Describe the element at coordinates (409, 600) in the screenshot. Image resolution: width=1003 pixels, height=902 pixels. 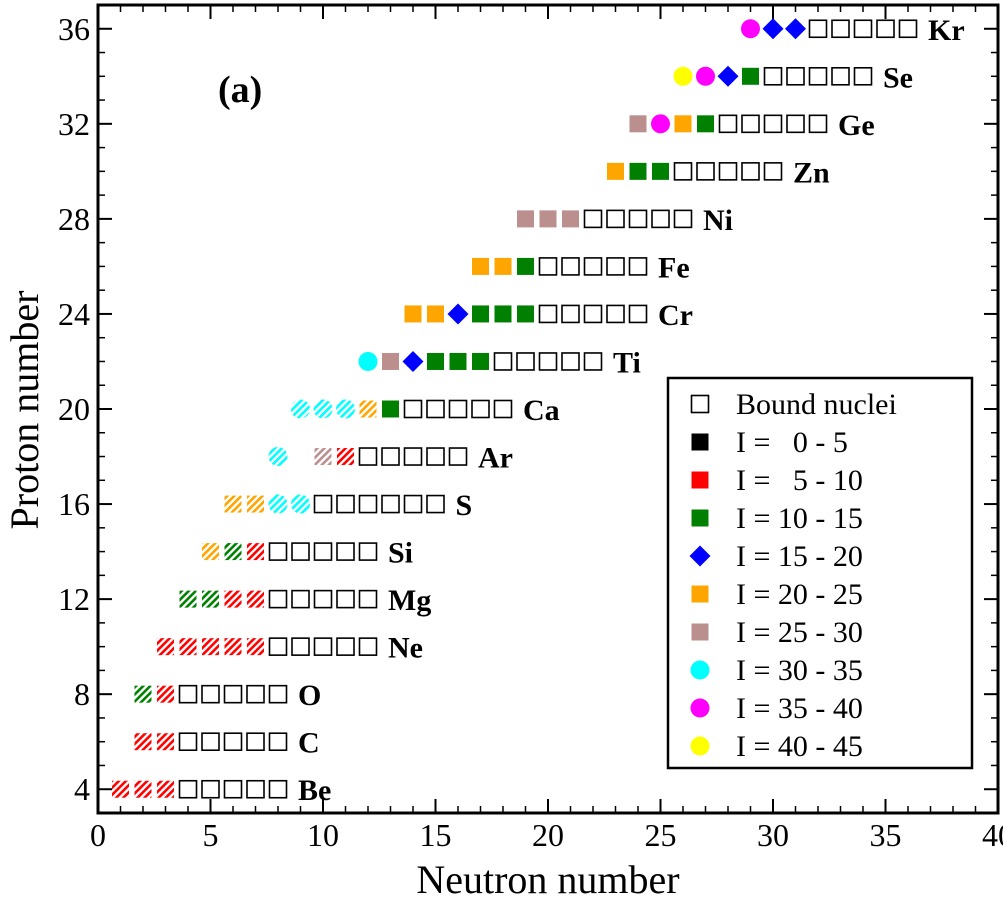
I see `element-label-mg: Mg` at that location.